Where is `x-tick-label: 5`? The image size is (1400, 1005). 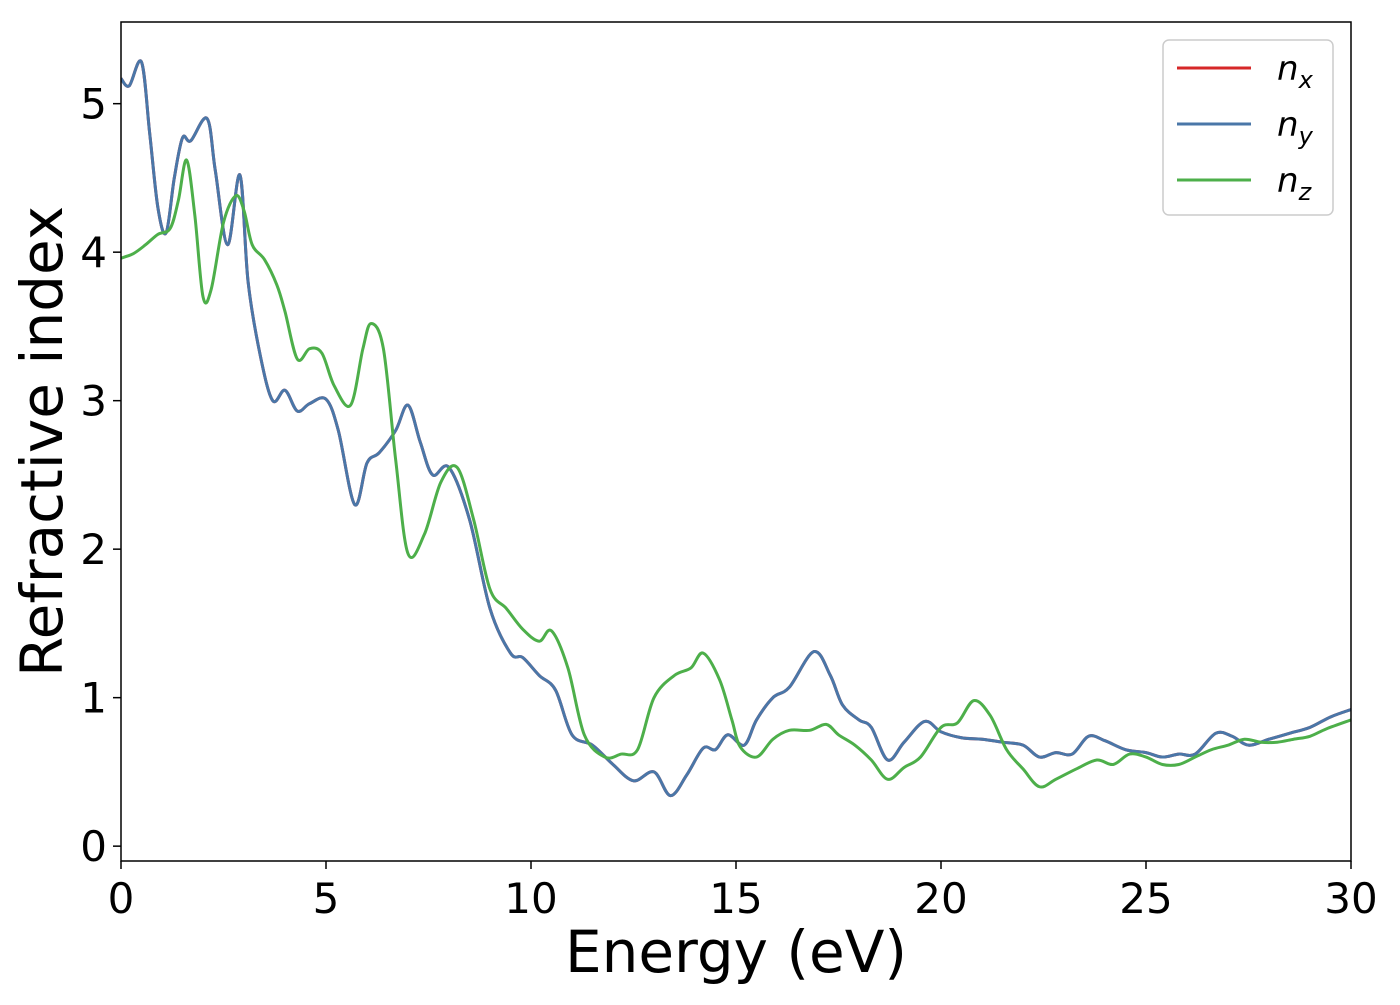
x-tick-label: 5 is located at coordinates (326, 898).